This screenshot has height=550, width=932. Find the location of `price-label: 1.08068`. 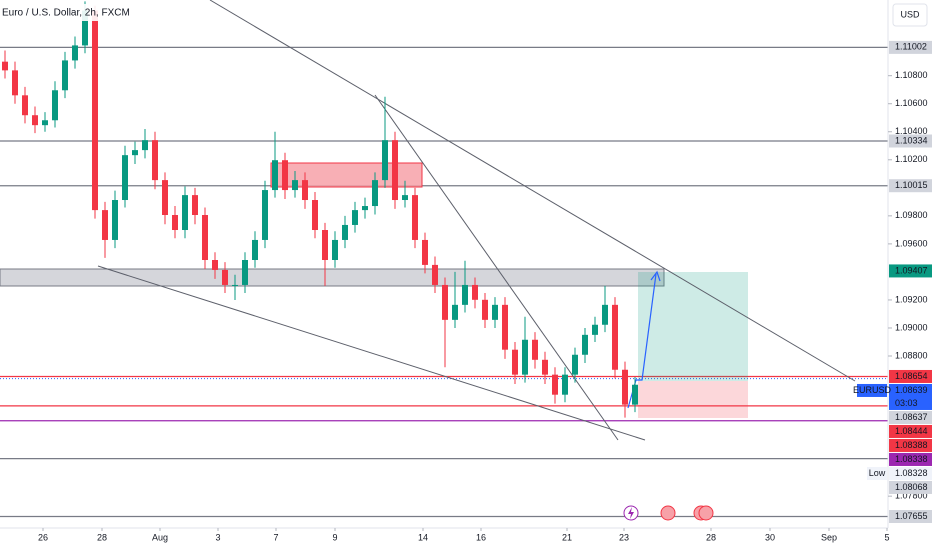

price-label: 1.08068 is located at coordinates (911, 487).